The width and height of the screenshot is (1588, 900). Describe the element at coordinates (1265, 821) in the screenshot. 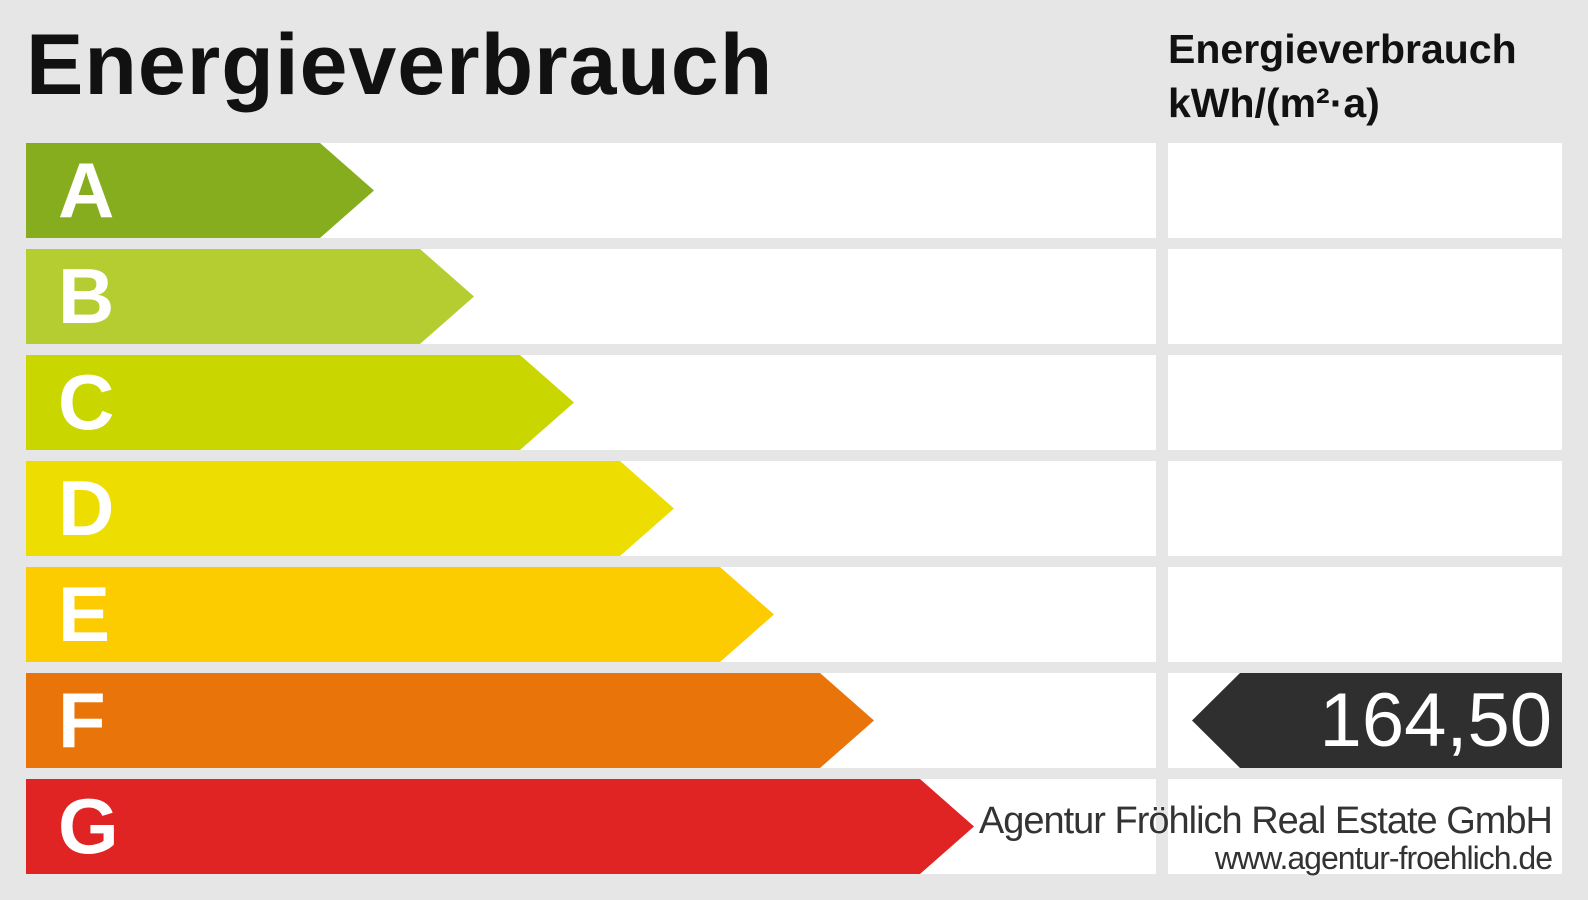

I see `credit-company-name: Agentur Fröhlich Real Estate GmbH` at that location.